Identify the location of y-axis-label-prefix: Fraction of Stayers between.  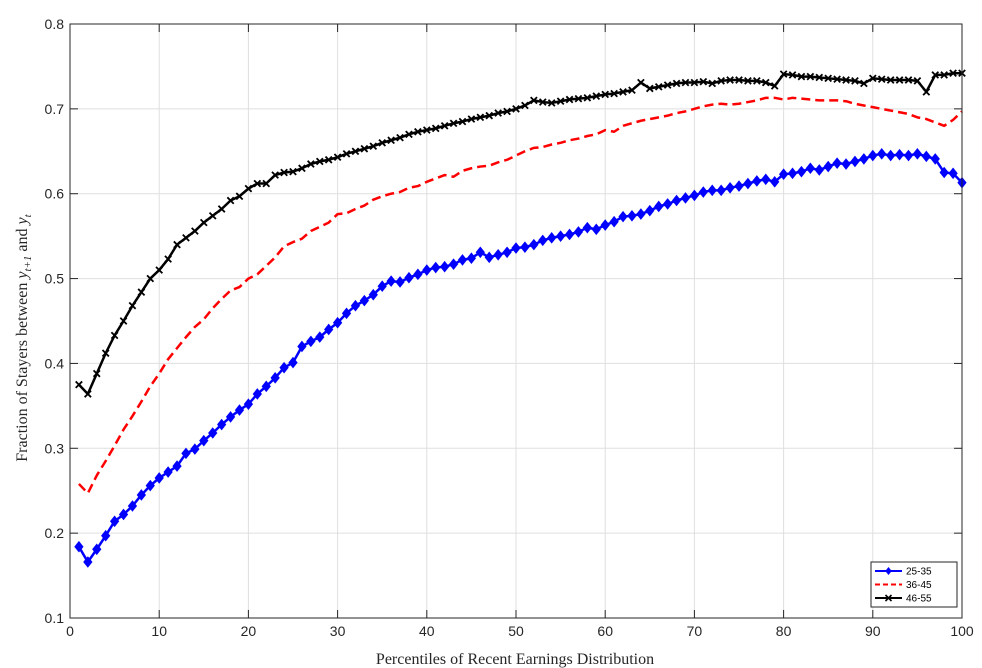
(22, 370).